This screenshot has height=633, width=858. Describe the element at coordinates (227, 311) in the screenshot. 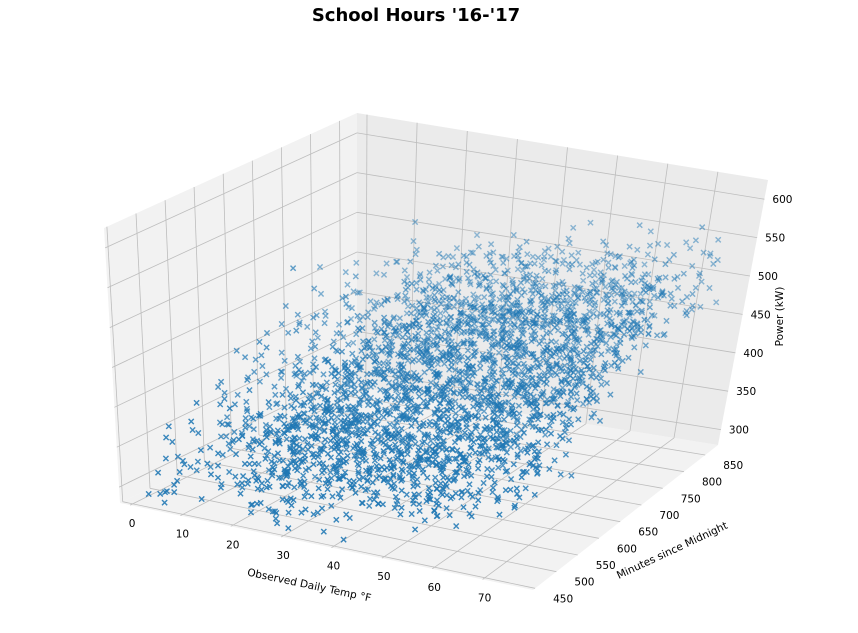

I see `grid-y-left` at that location.